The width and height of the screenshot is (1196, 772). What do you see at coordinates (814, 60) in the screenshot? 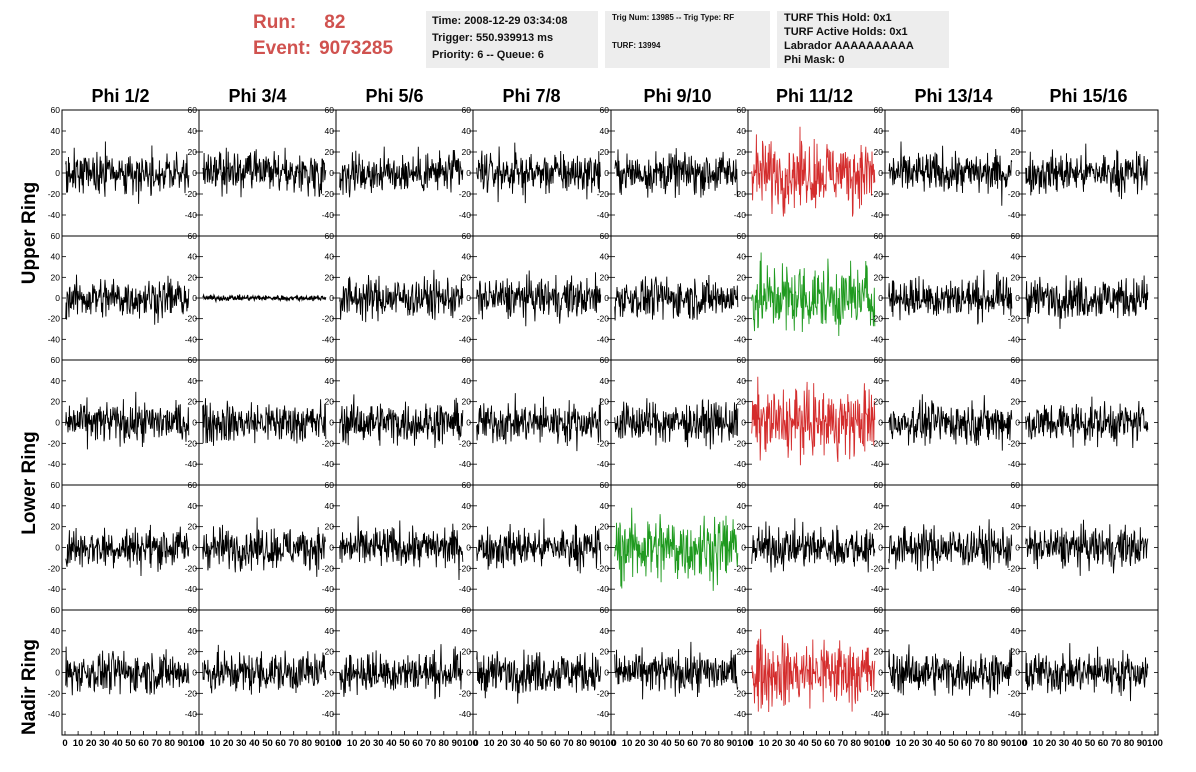
I see `phi-mask-text: Phi Mask: 0` at bounding box center [814, 60].